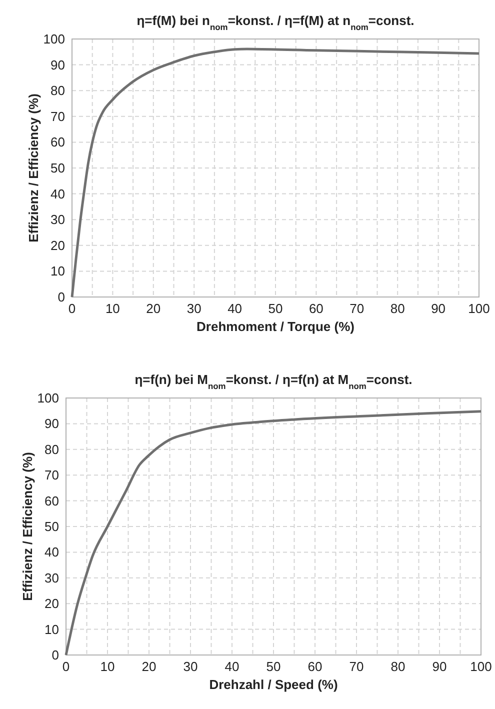 This screenshot has width=495, height=709. What do you see at coordinates (275, 22) in the screenshot?
I see `chart-title: η=f(M) bei n$_{nom}$=konst. / η=f(M) at n$_{nom}$=const.` at bounding box center [275, 22].